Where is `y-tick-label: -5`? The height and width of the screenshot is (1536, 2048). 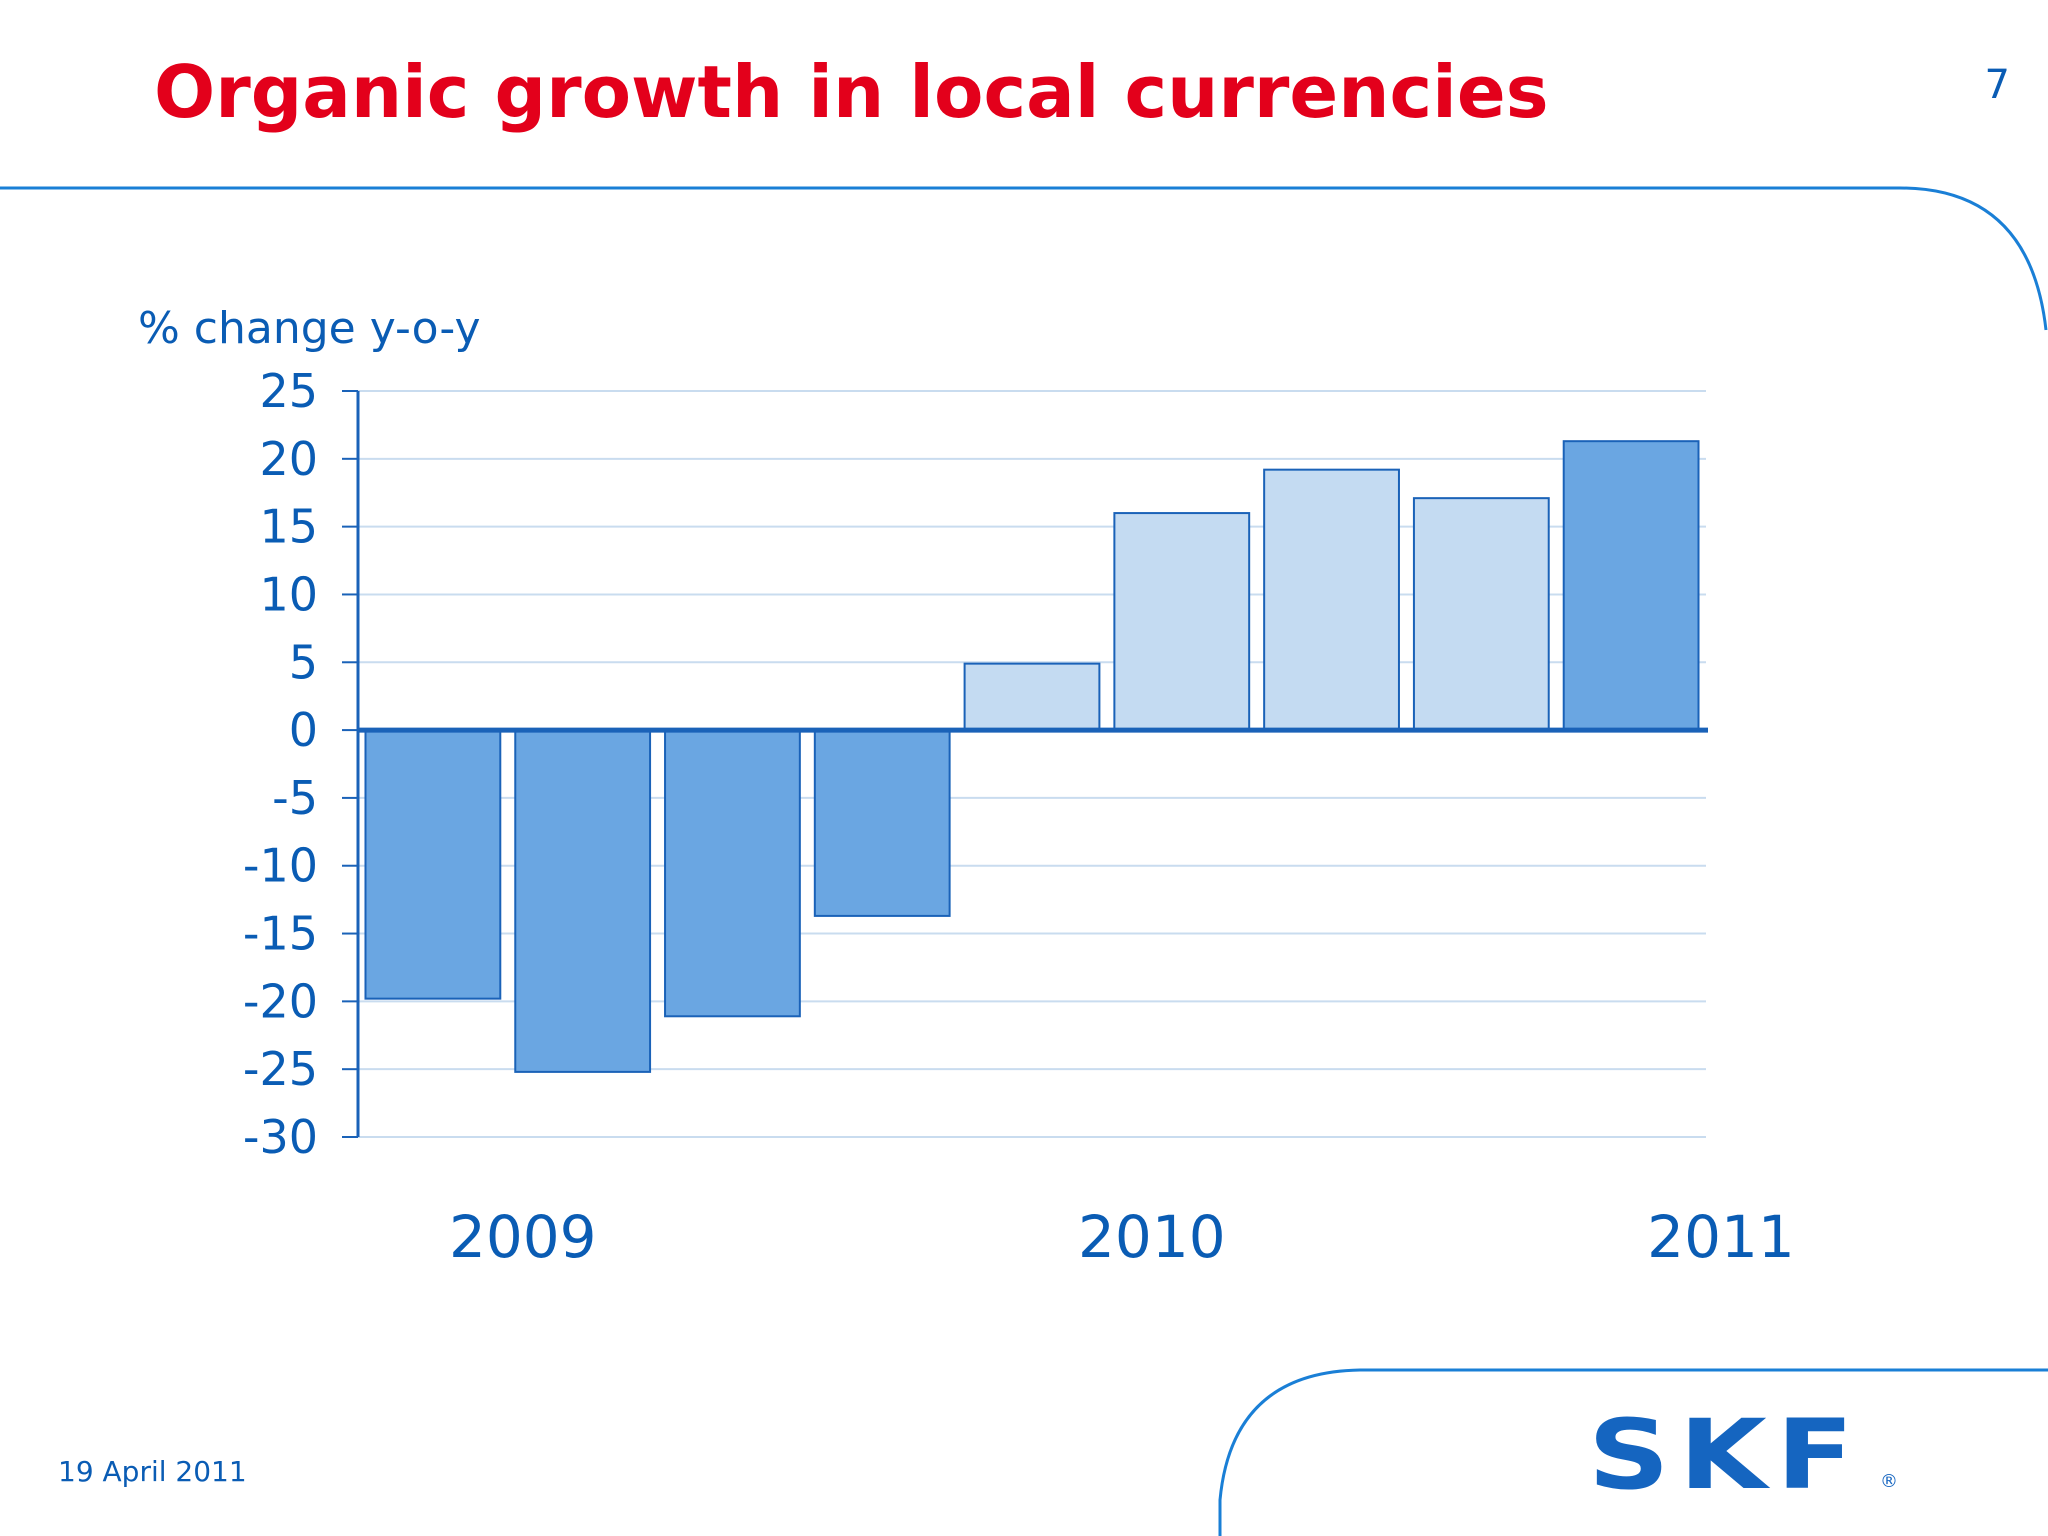 y-tick-label: -5 is located at coordinates (295, 798).